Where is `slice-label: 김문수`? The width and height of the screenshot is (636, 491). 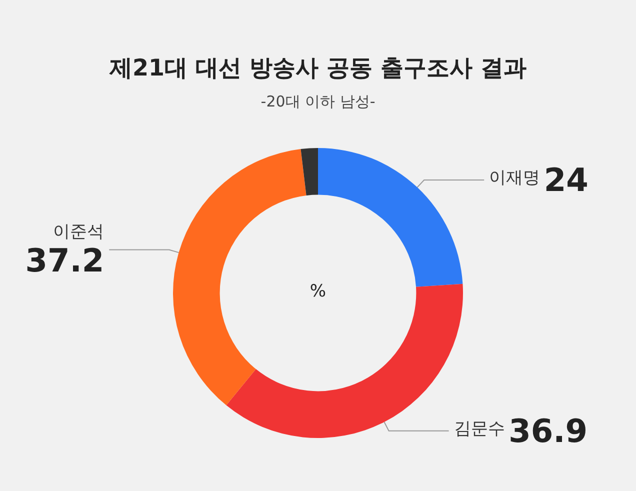 slice-label: 김문수 is located at coordinates (479, 428).